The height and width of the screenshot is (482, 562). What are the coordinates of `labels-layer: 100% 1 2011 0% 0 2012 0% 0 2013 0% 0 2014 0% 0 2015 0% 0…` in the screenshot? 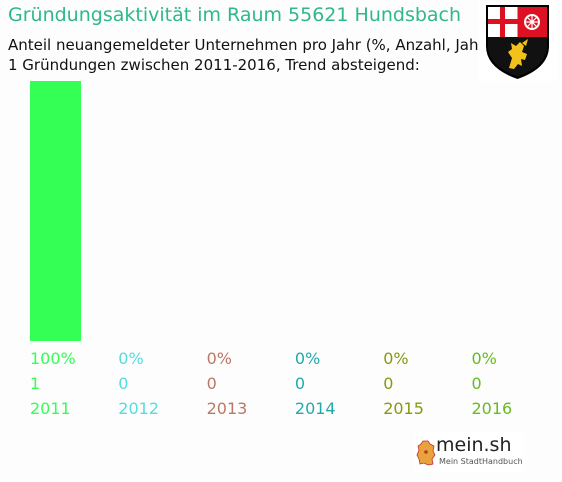 It's located at (271, 383).